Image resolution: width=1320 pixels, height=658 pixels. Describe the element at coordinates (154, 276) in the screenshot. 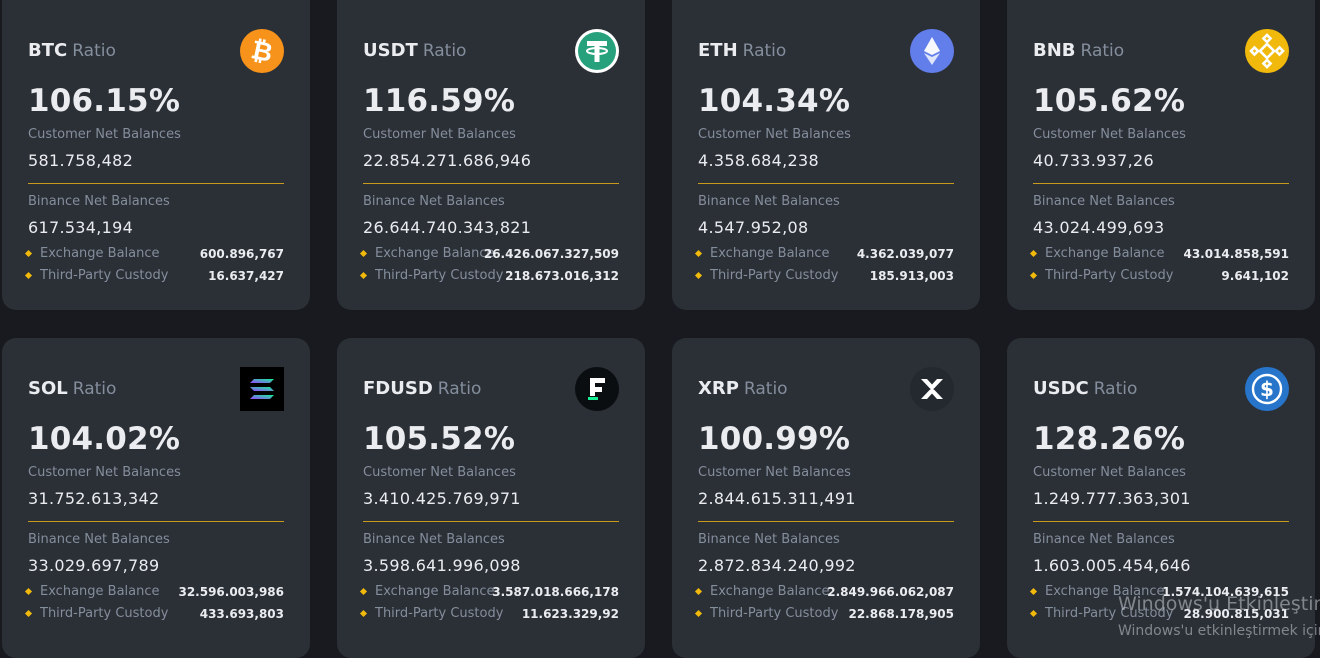

I see `third-party-custody-row: Third-Party Custody 16.637,427` at that location.